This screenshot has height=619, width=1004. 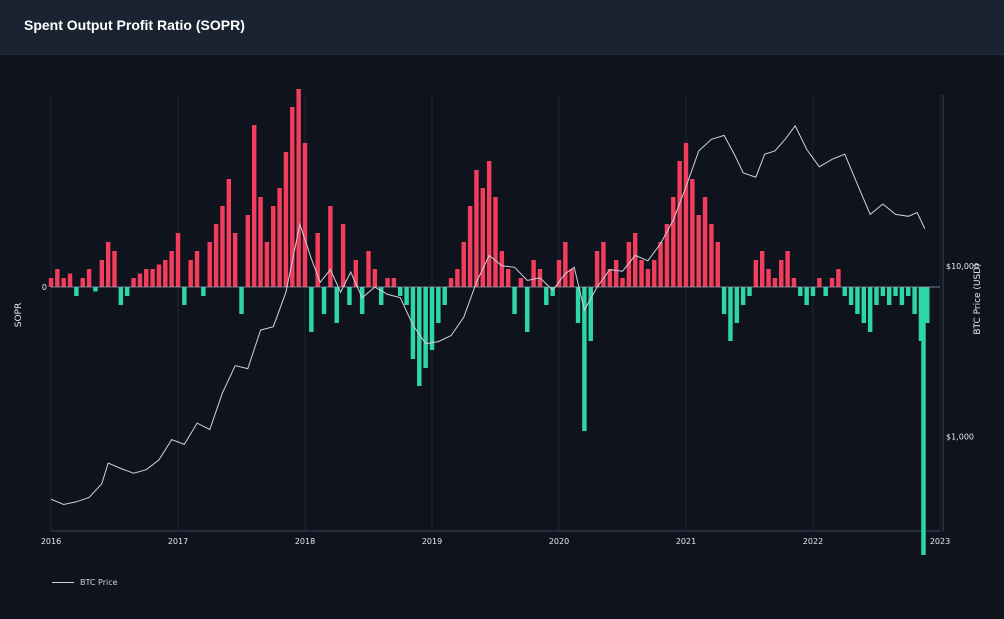 What do you see at coordinates (962, 266) in the screenshot?
I see `y2-tick-label: $10,000` at bounding box center [962, 266].